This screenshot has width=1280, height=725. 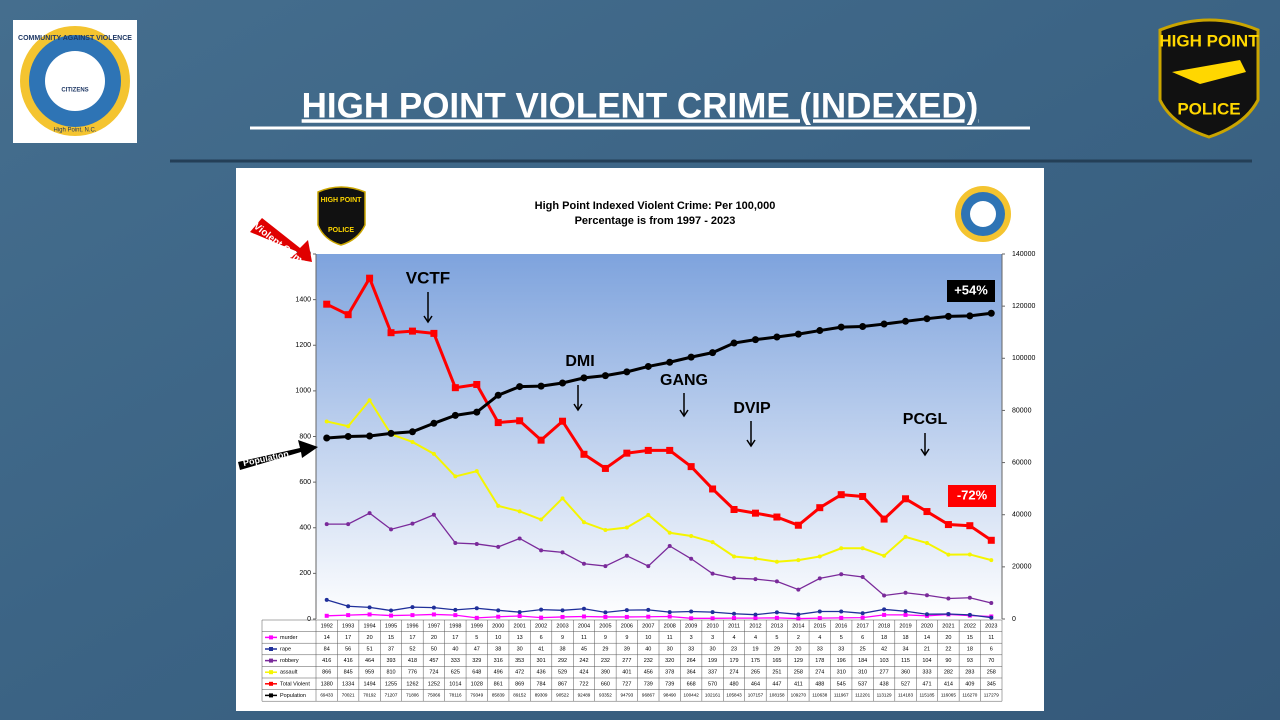 I want to click on x-tick-label: 2017, so click(x=863, y=626).